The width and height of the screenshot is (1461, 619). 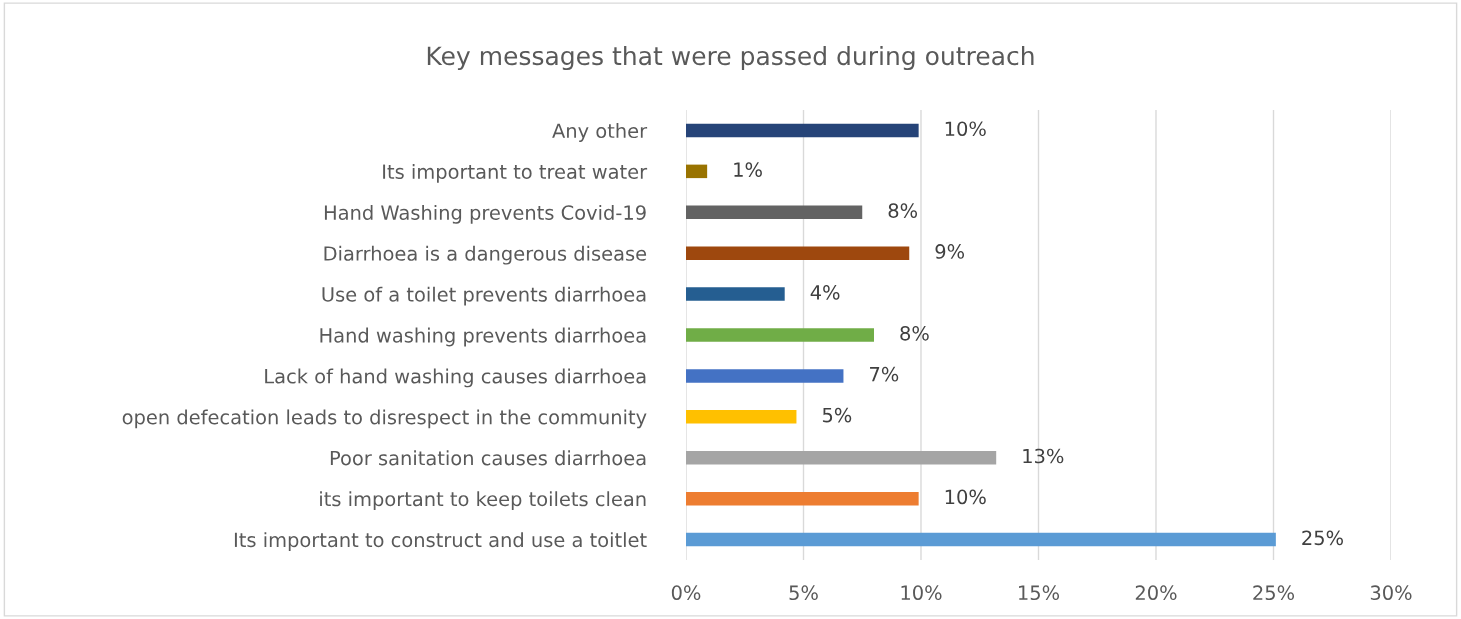 I want to click on y-tick-label: Its important to construct and use a toitlet, so click(x=440, y=541).